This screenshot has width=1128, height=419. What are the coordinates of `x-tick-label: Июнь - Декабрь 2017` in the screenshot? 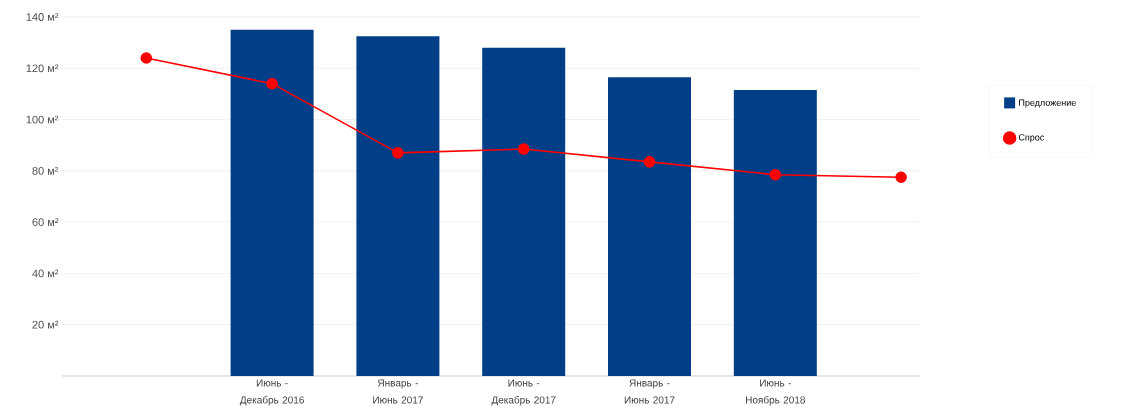 It's located at (523, 392).